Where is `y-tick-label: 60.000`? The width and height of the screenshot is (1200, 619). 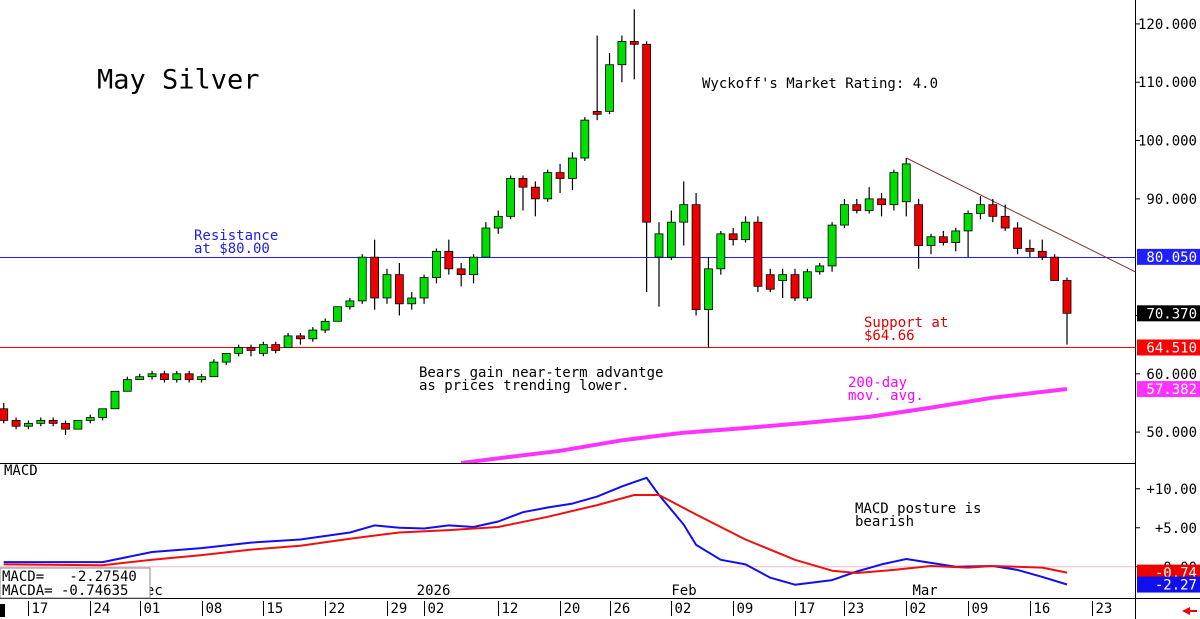 y-tick-label: 60.000 is located at coordinates (1171, 375).